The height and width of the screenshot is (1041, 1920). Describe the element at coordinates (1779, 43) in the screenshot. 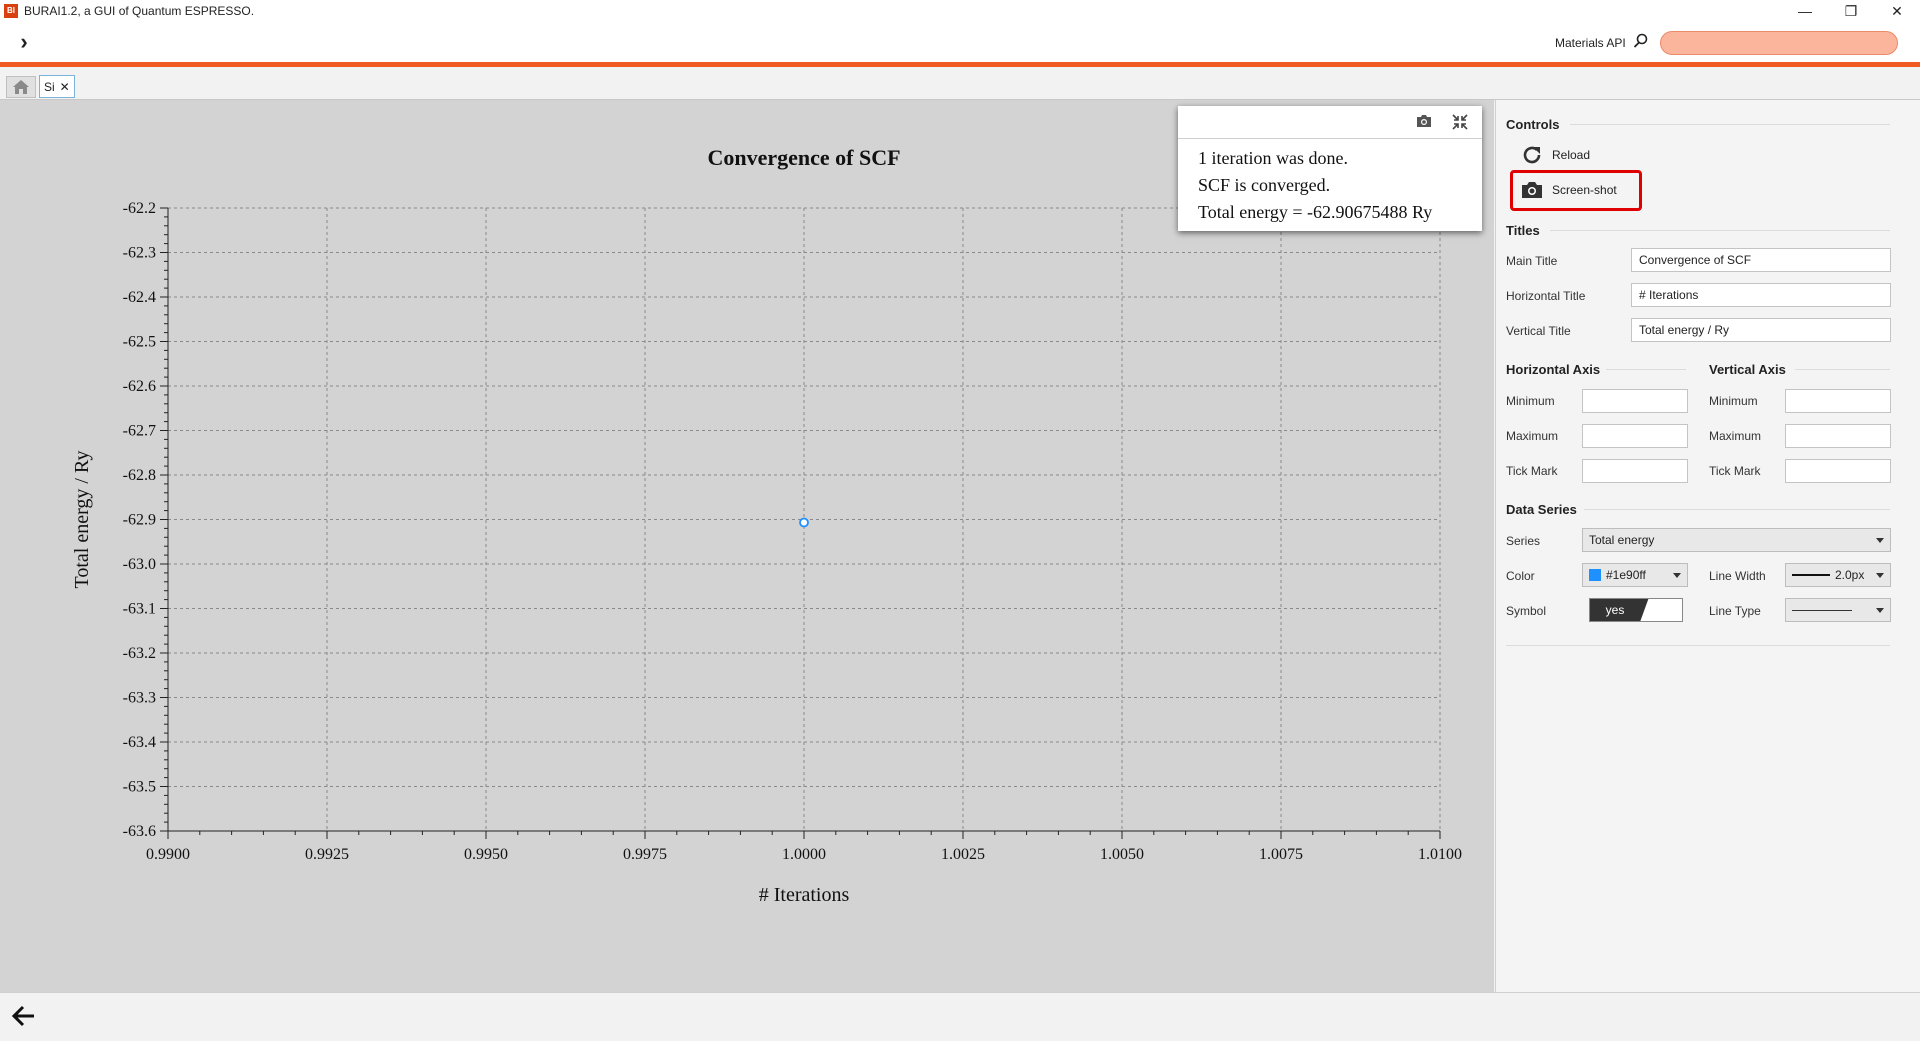

I see `materials-api-search-input` at that location.